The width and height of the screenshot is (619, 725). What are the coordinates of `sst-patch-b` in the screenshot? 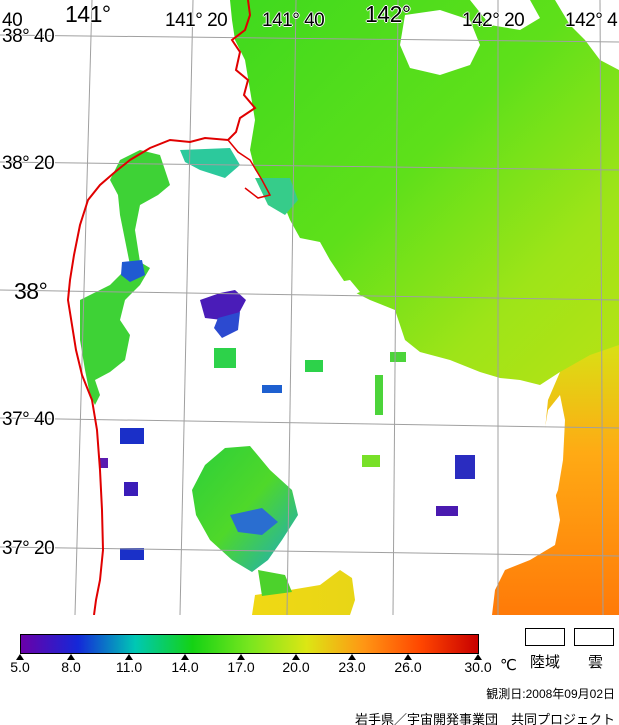 It's located at (314, 366).